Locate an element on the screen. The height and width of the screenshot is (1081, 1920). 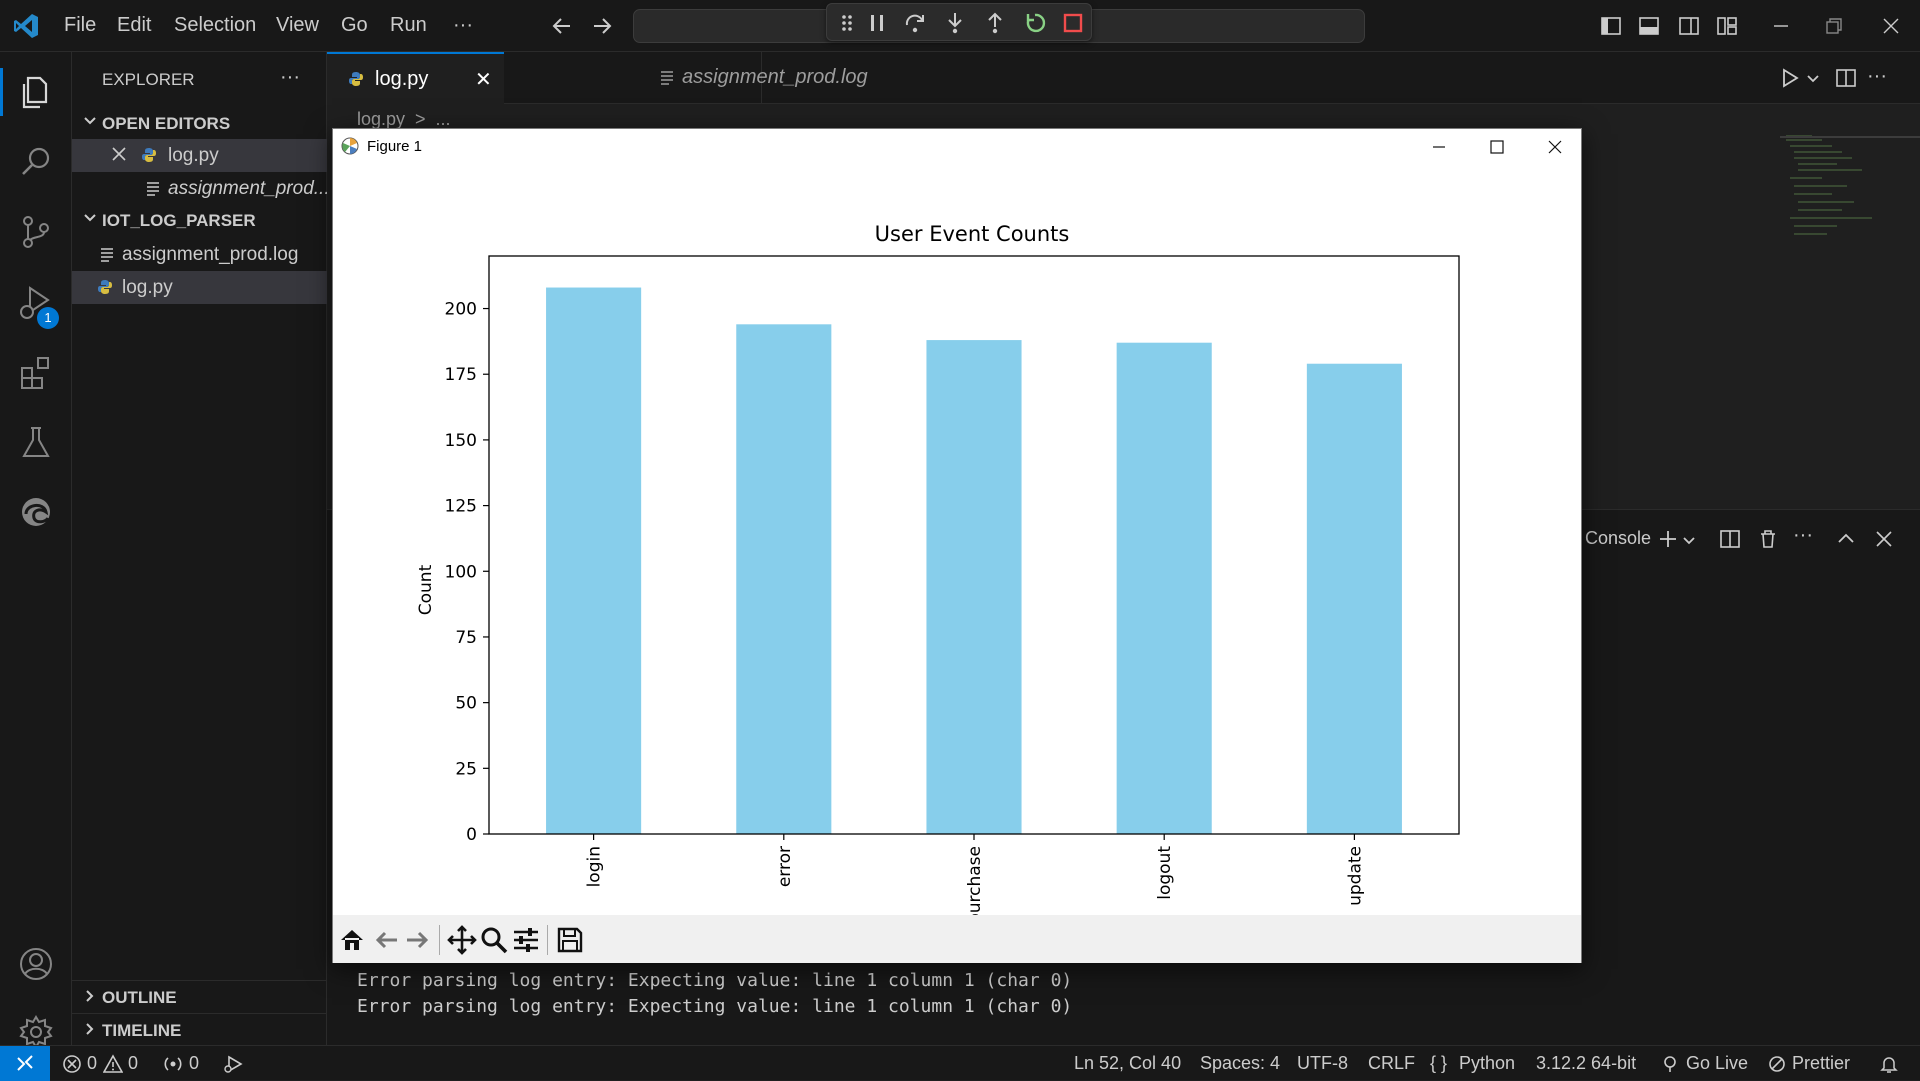
encoding: UTF-8 is located at coordinates (1322, 1063).